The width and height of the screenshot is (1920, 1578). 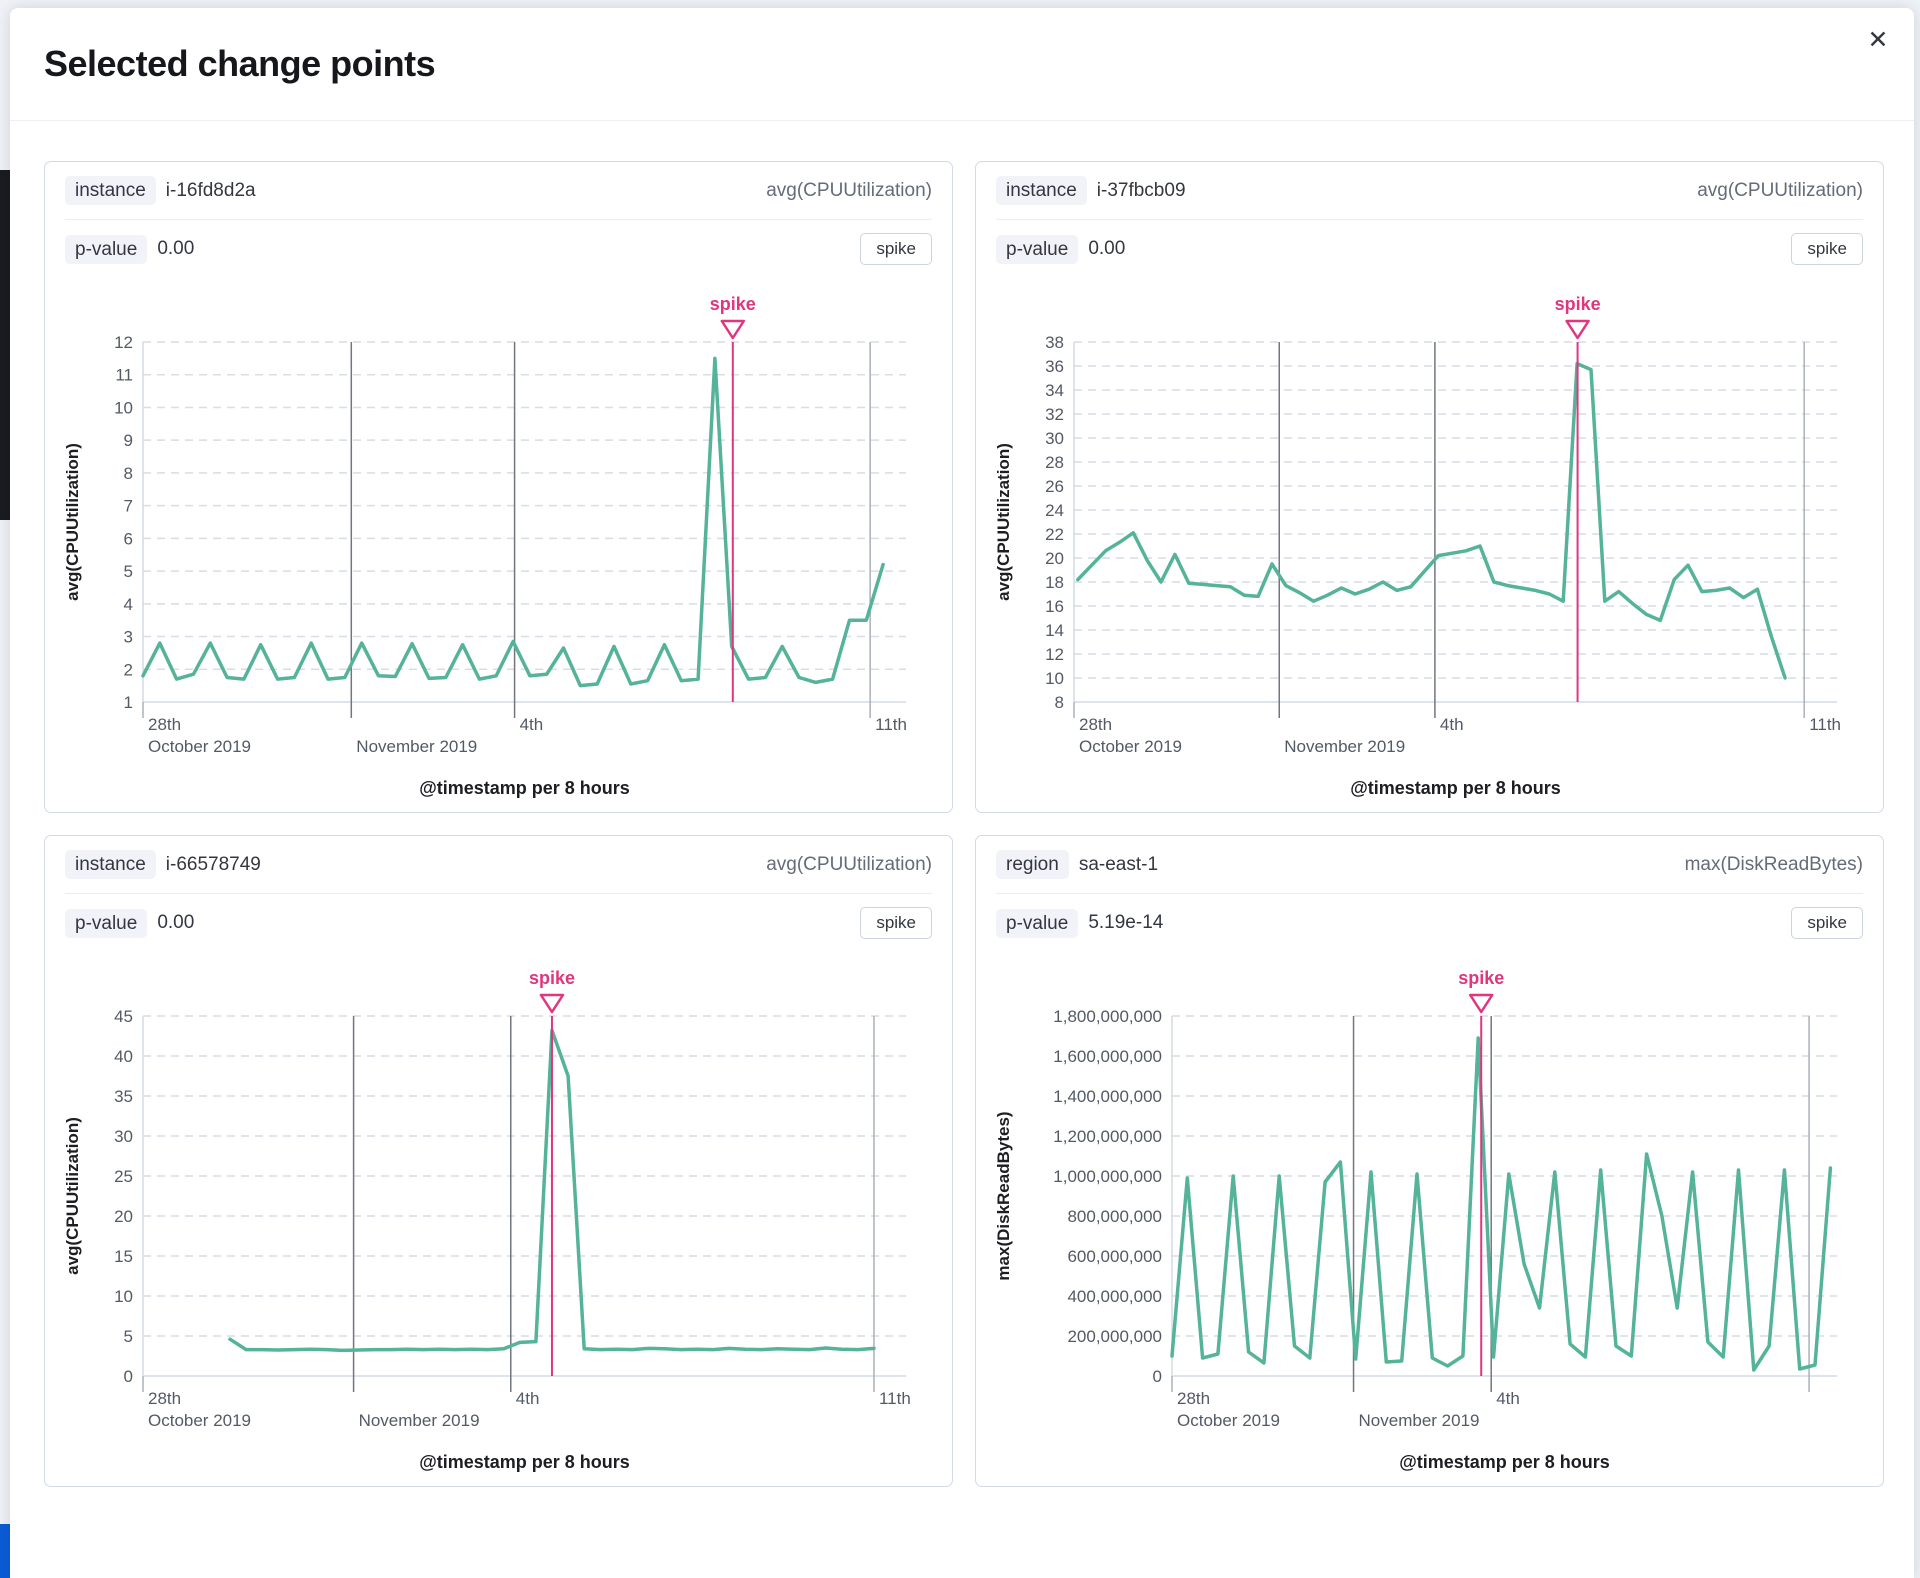 I want to click on metric-label: max(DiskReadBytes), so click(x=1773, y=864).